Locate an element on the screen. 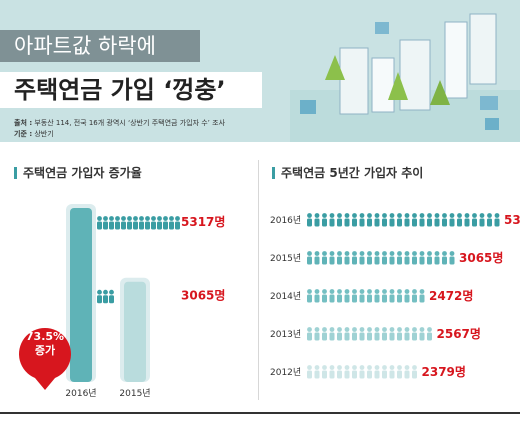  increase-label: 증가 is located at coordinates (45, 350).